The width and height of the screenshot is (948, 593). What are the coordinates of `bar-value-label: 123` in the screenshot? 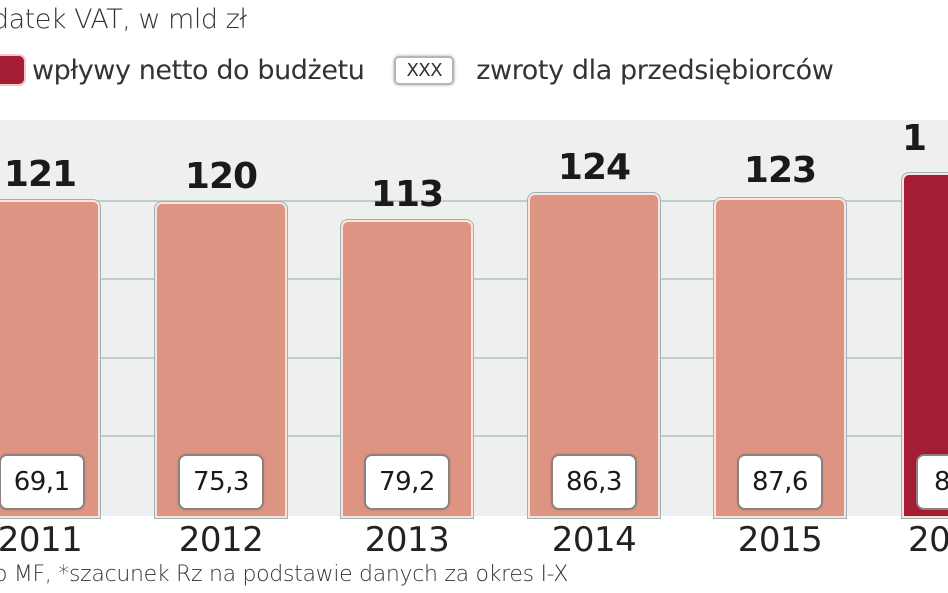 It's located at (780, 170).